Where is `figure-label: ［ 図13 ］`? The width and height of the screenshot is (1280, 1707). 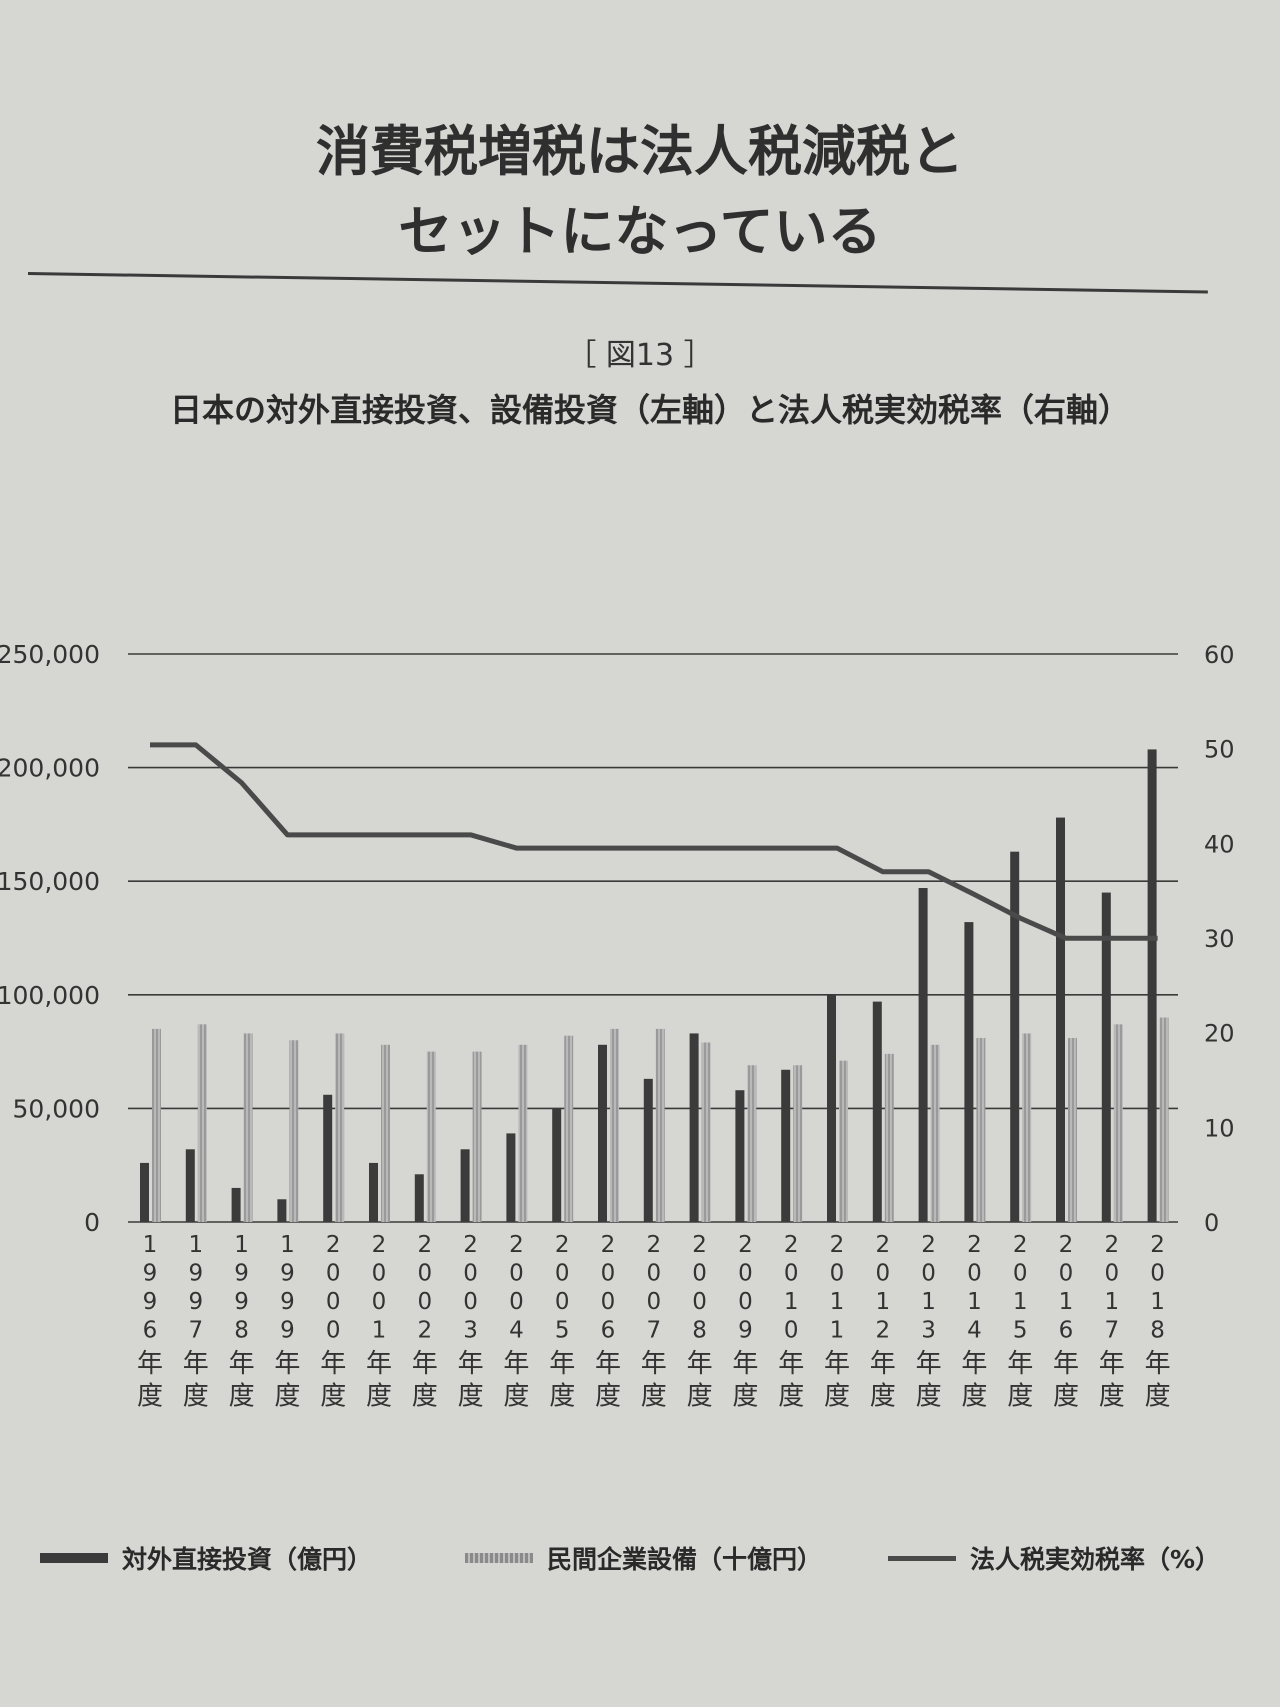 figure-label: ［ 図13 ］ is located at coordinates (640, 355).